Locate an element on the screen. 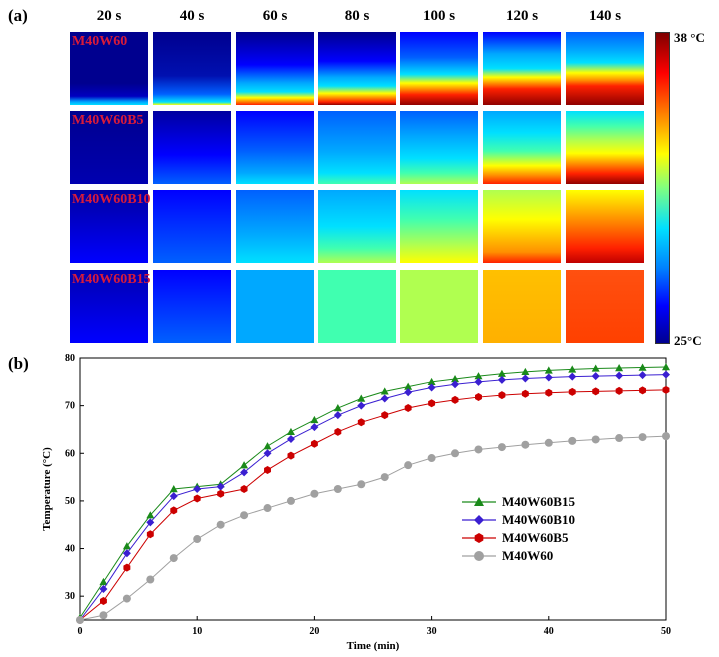 Image resolution: width=719 pixels, height=657 pixels. time-label: 20 s is located at coordinates (109, 16).